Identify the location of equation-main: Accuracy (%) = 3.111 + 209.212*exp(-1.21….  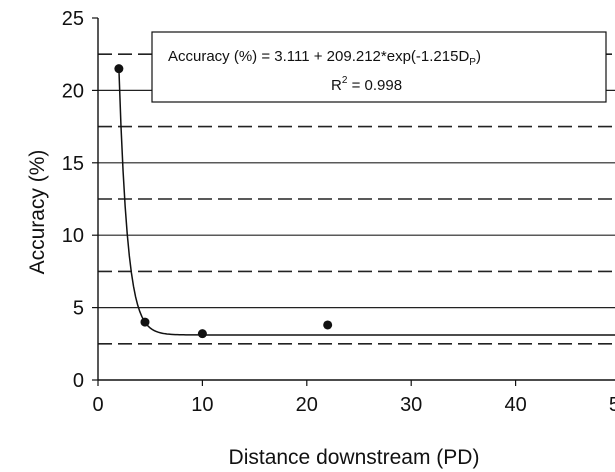
(318, 56).